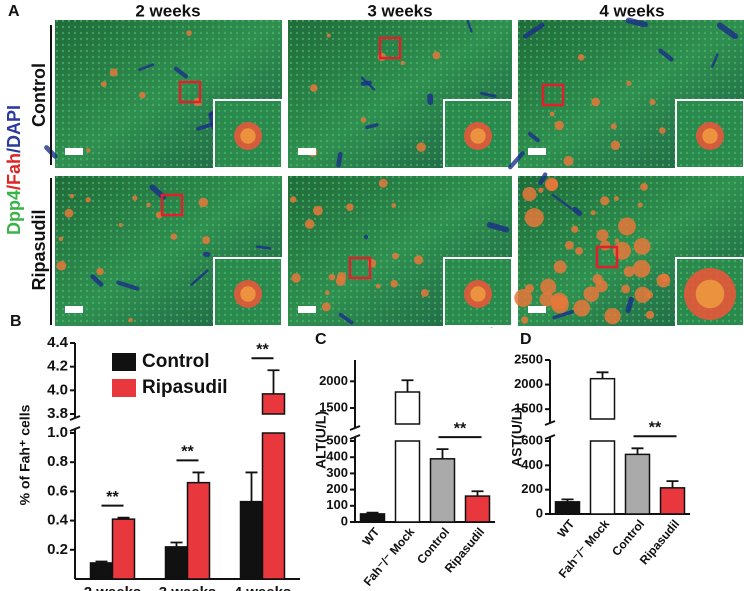 This screenshot has width=744, height=591. Describe the element at coordinates (333, 406) in the screenshot. I see `y-tick-label: 1500` at that location.